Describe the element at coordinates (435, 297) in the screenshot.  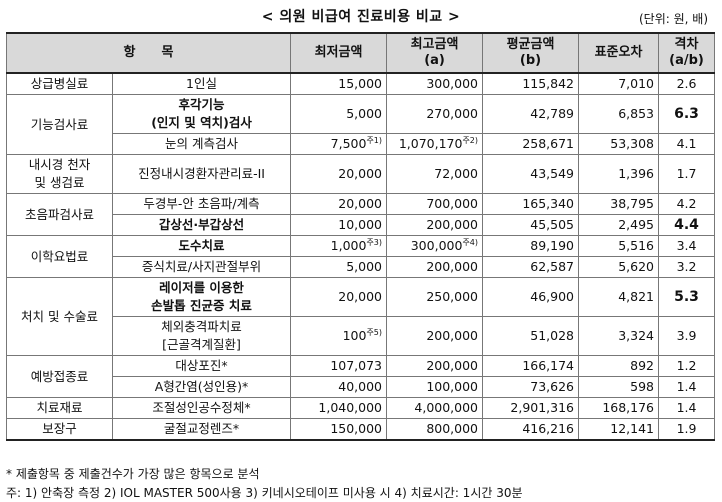
I see `max-cell: 250,000` at that location.